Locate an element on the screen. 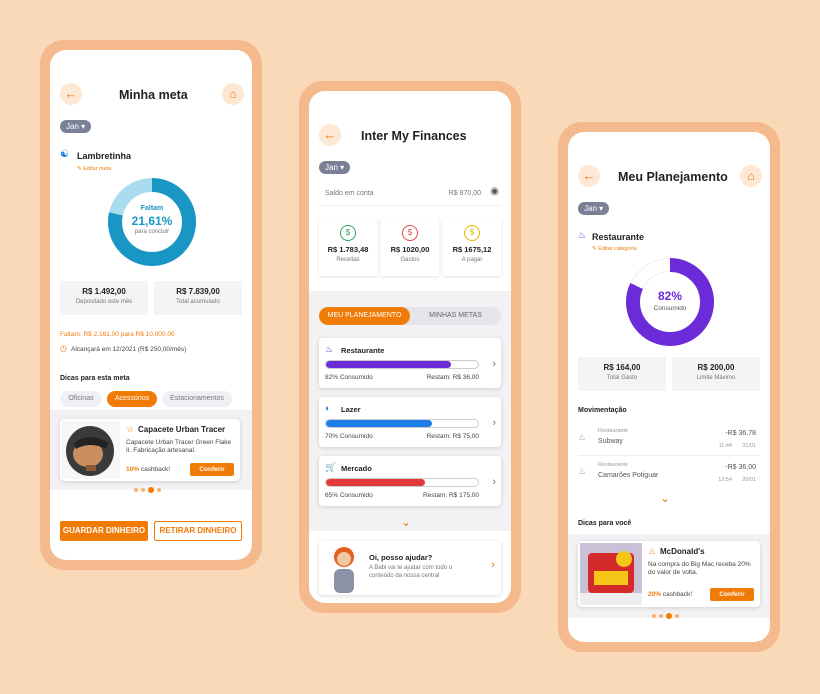 This screenshot has width=820, height=694. spent-label: Total Gasto is located at coordinates (622, 378).